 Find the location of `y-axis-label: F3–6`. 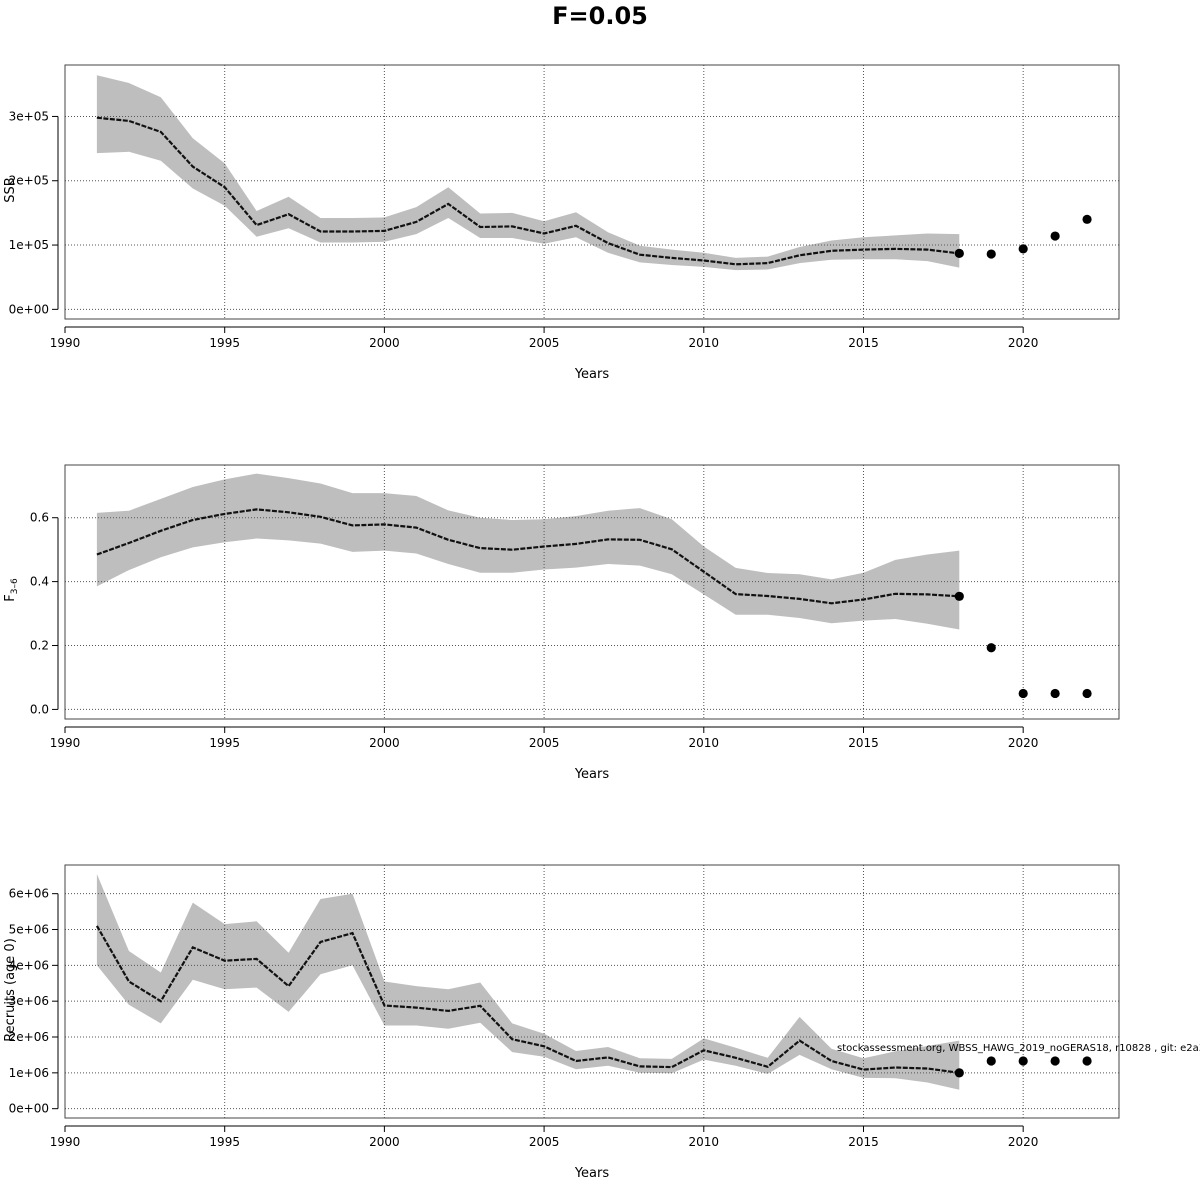

y-axis-label: F3–6 is located at coordinates (11, 590).